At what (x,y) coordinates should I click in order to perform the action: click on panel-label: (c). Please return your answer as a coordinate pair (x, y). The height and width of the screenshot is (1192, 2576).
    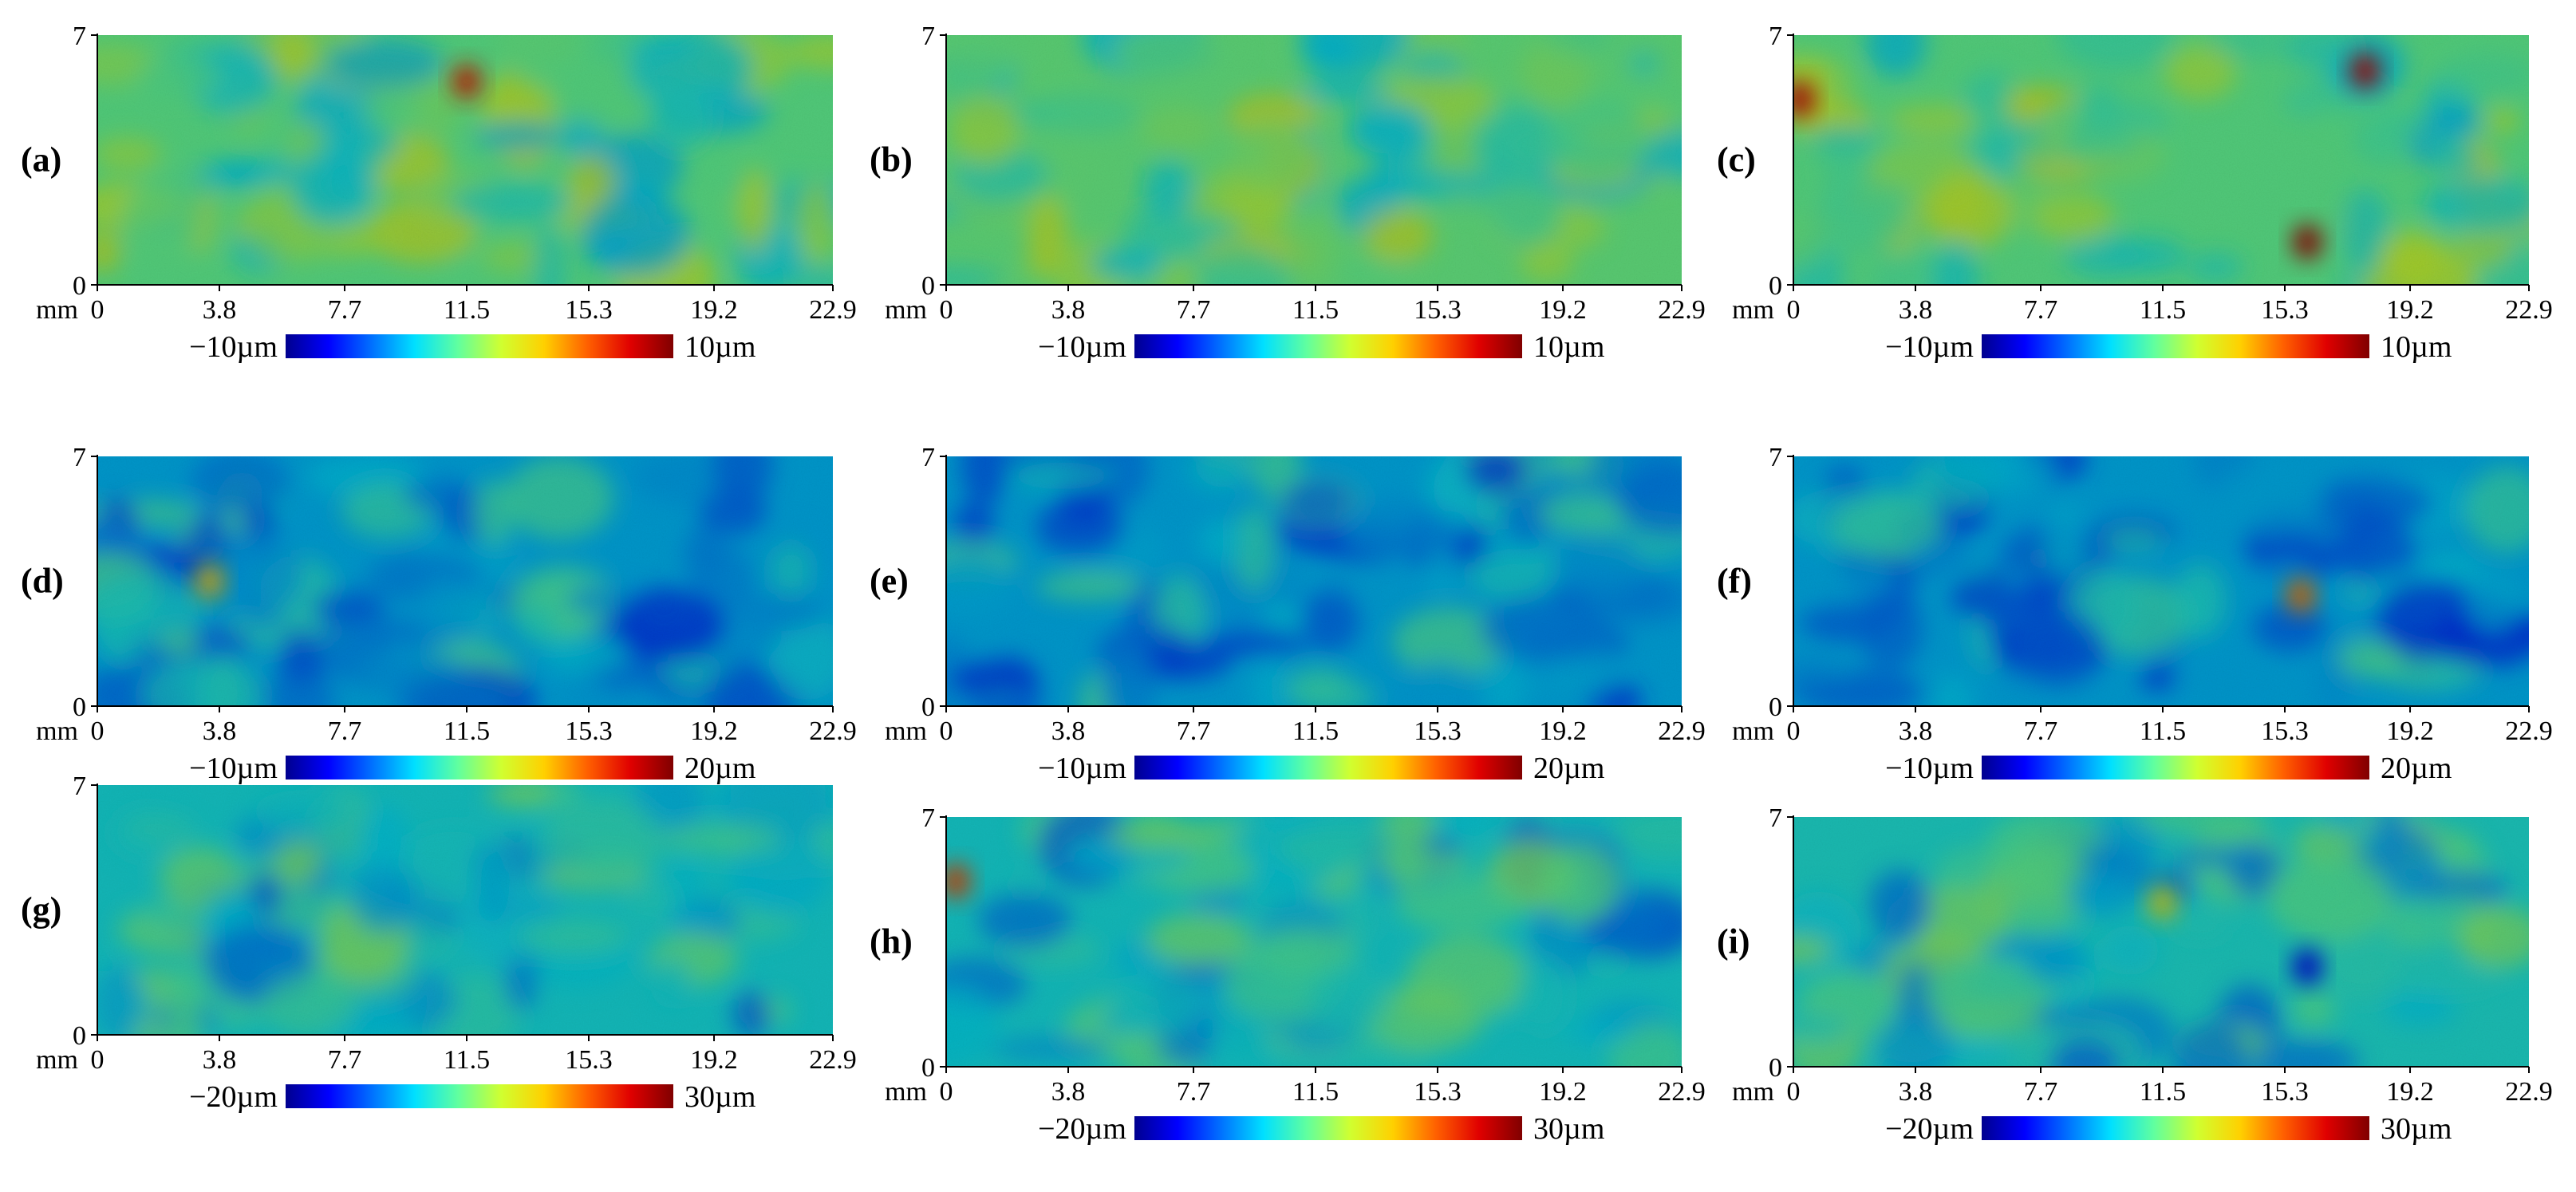
    Looking at the image, I should click on (1736, 160).